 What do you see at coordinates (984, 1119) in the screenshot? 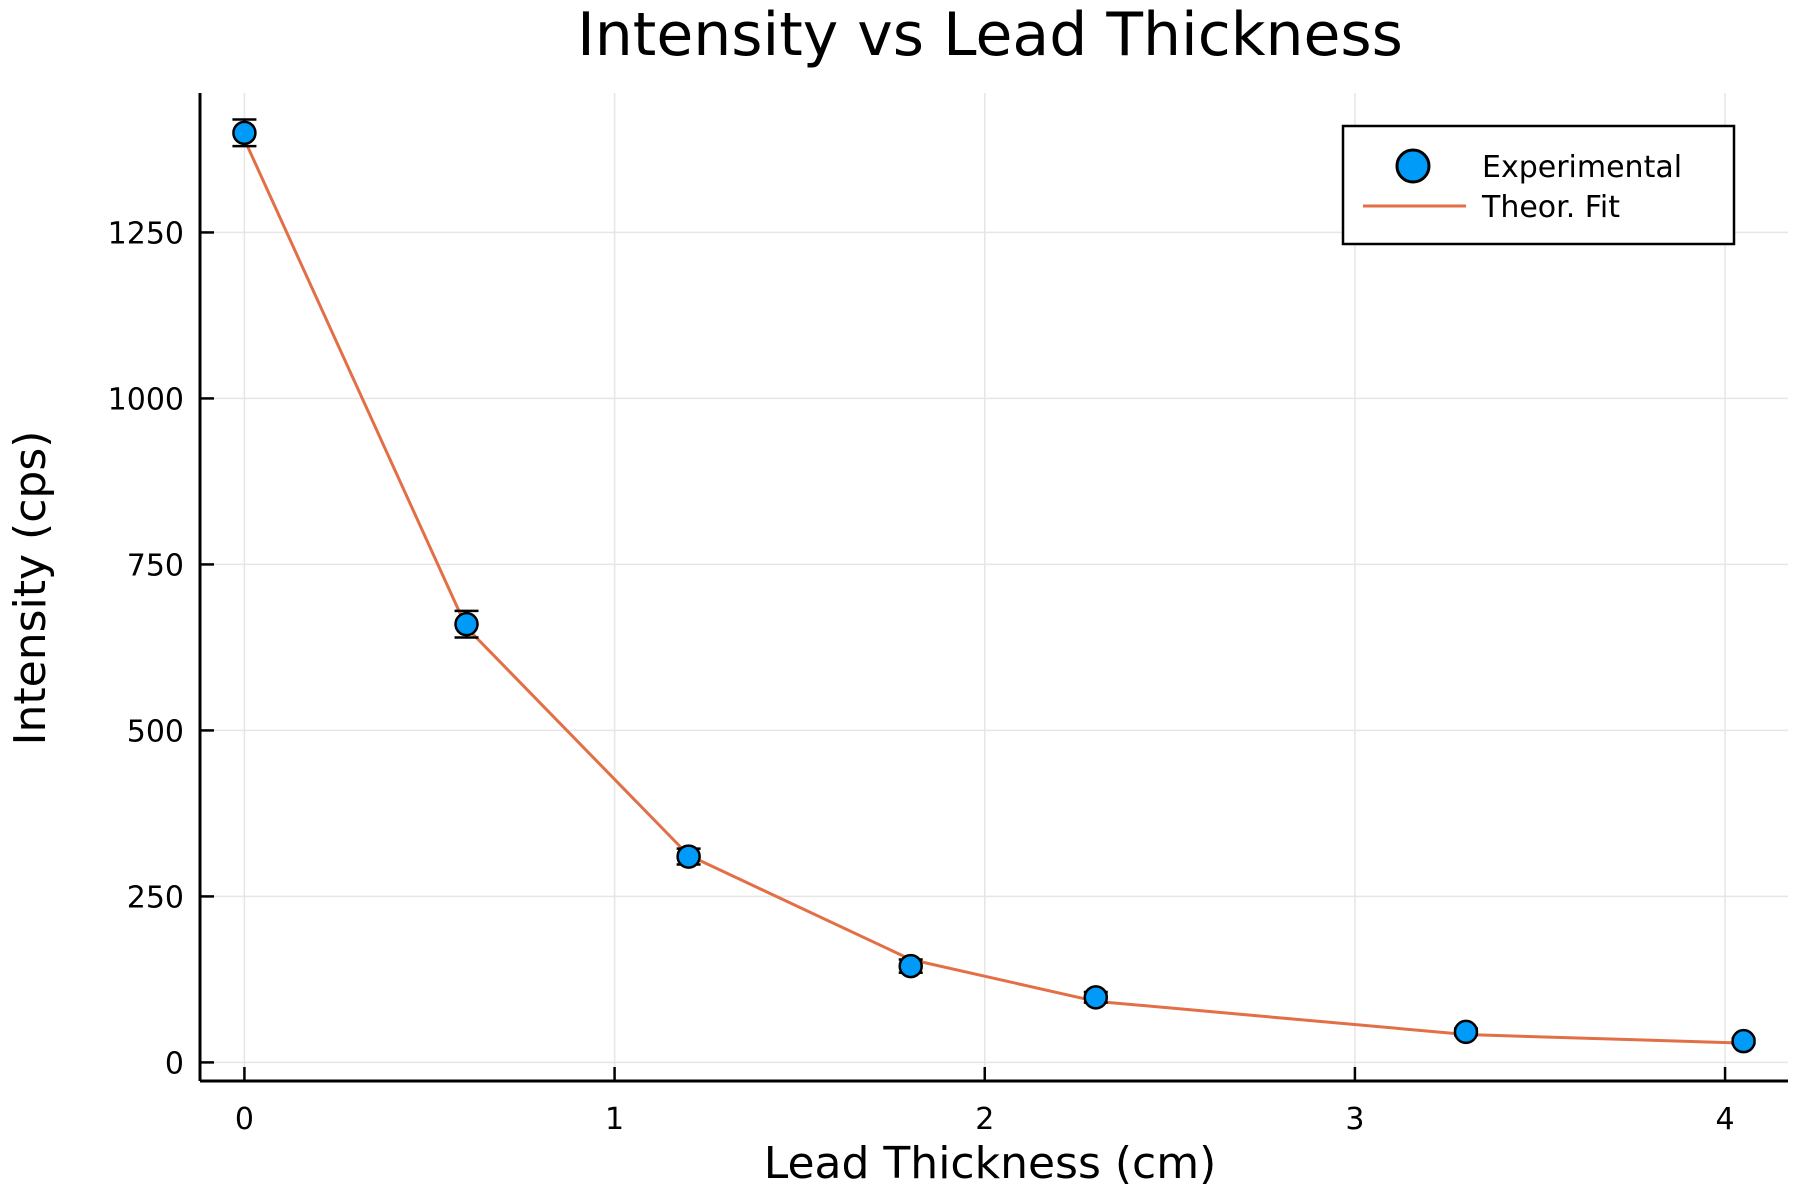
I see `x-tick-label-2: 2` at bounding box center [984, 1119].